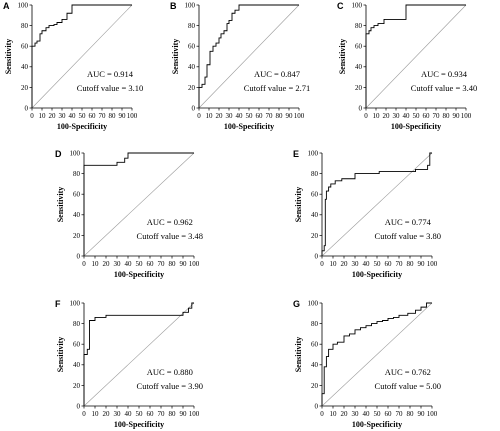 This screenshot has height=431, width=500. I want to click on auc-annotation: AUC = 0.774, so click(408, 222).